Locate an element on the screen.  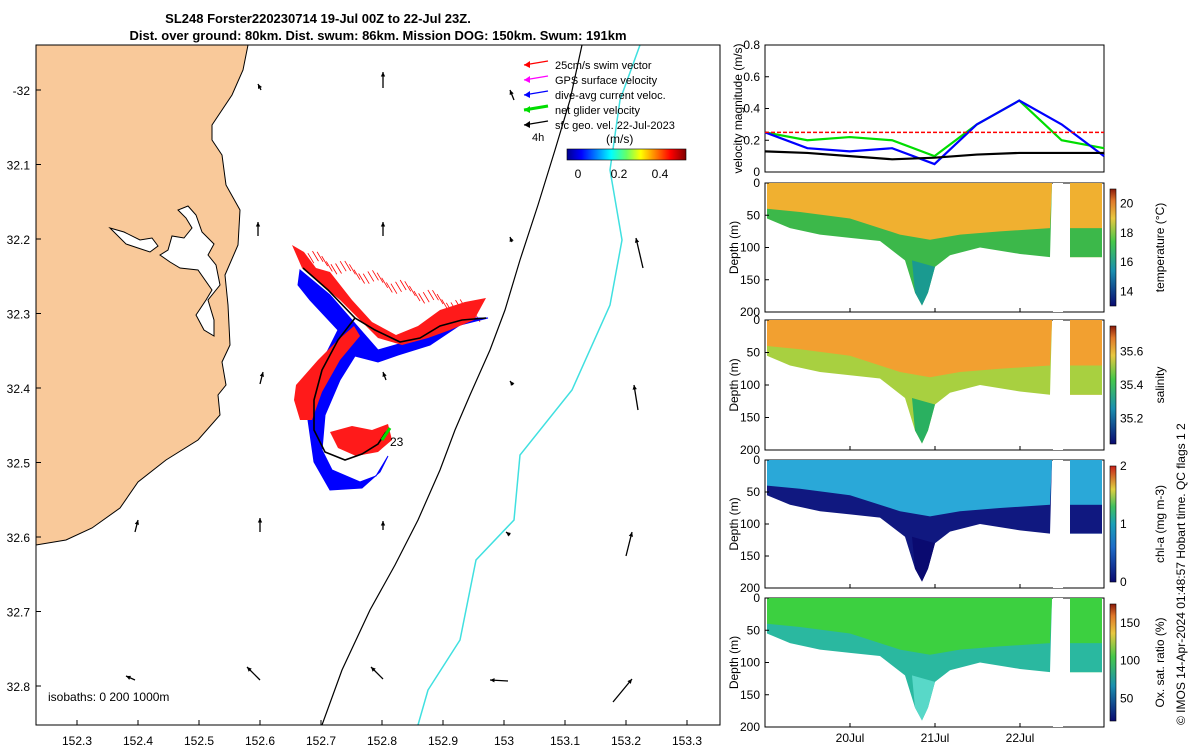
velocity-ylabel: velocity magnitude (m/s) is located at coordinates (738, 108).